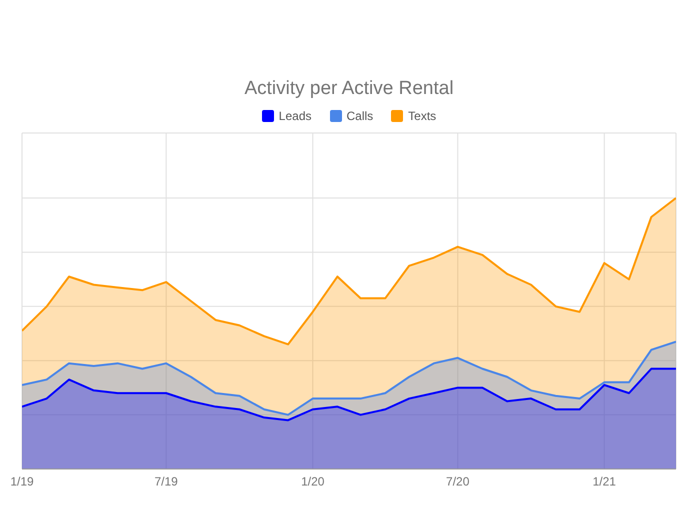 The height and width of the screenshot is (520, 698). Describe the element at coordinates (349, 89) in the screenshot. I see `chart-title: Activity per Active Rental` at that location.